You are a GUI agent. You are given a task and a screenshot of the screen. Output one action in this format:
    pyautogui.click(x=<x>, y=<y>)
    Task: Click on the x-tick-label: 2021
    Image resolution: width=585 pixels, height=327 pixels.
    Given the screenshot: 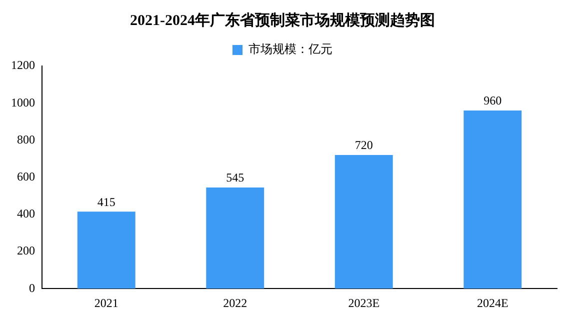 What is the action you would take?
    pyautogui.click(x=106, y=303)
    